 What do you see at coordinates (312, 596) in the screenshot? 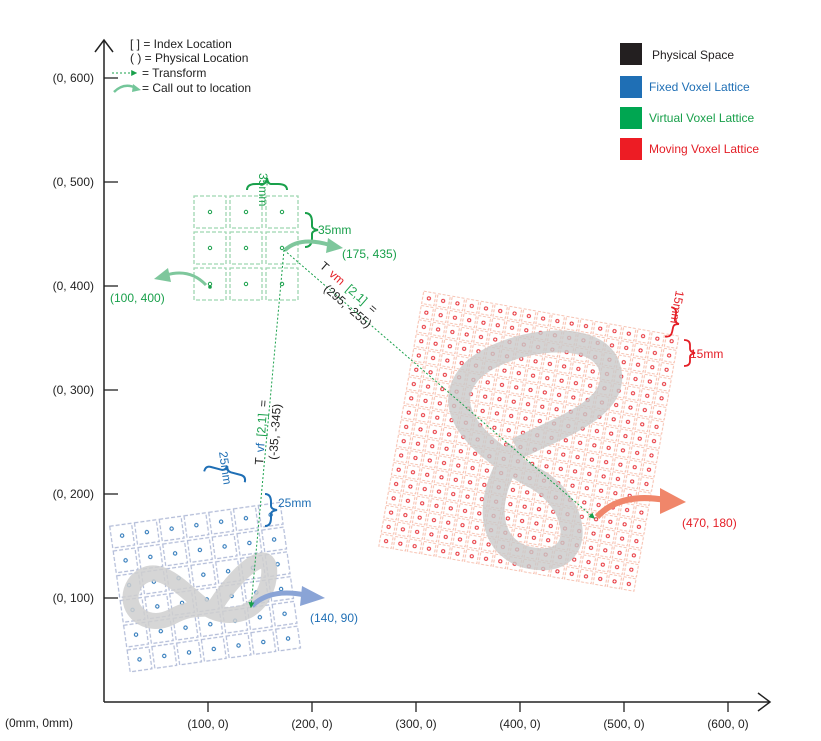
I see `fixed-point-callout-head` at bounding box center [312, 596].